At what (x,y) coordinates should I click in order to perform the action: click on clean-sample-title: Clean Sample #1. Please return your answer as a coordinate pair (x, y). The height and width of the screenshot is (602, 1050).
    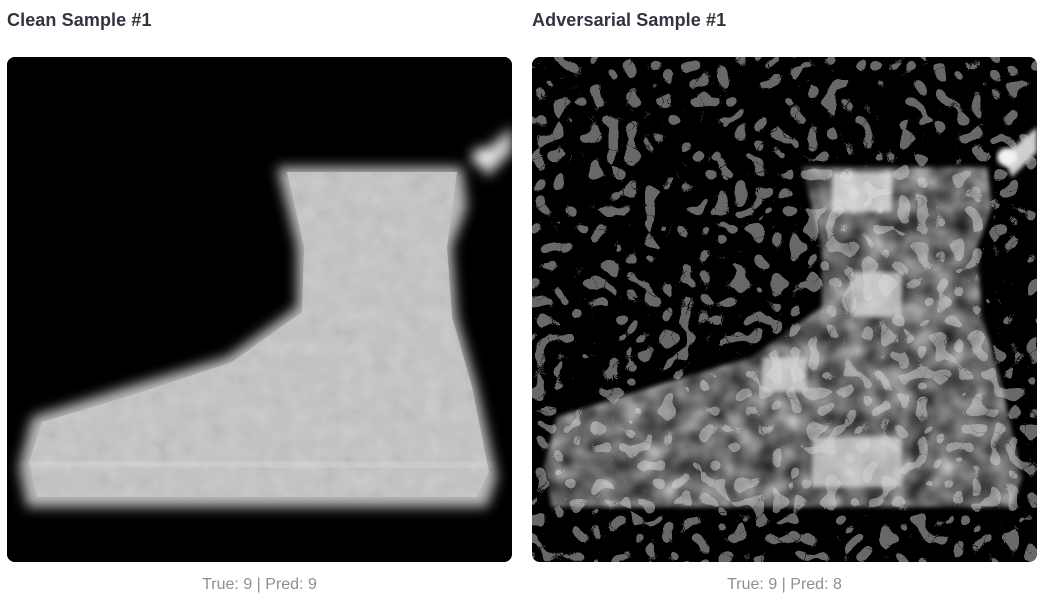
    Looking at the image, I should click on (79, 20).